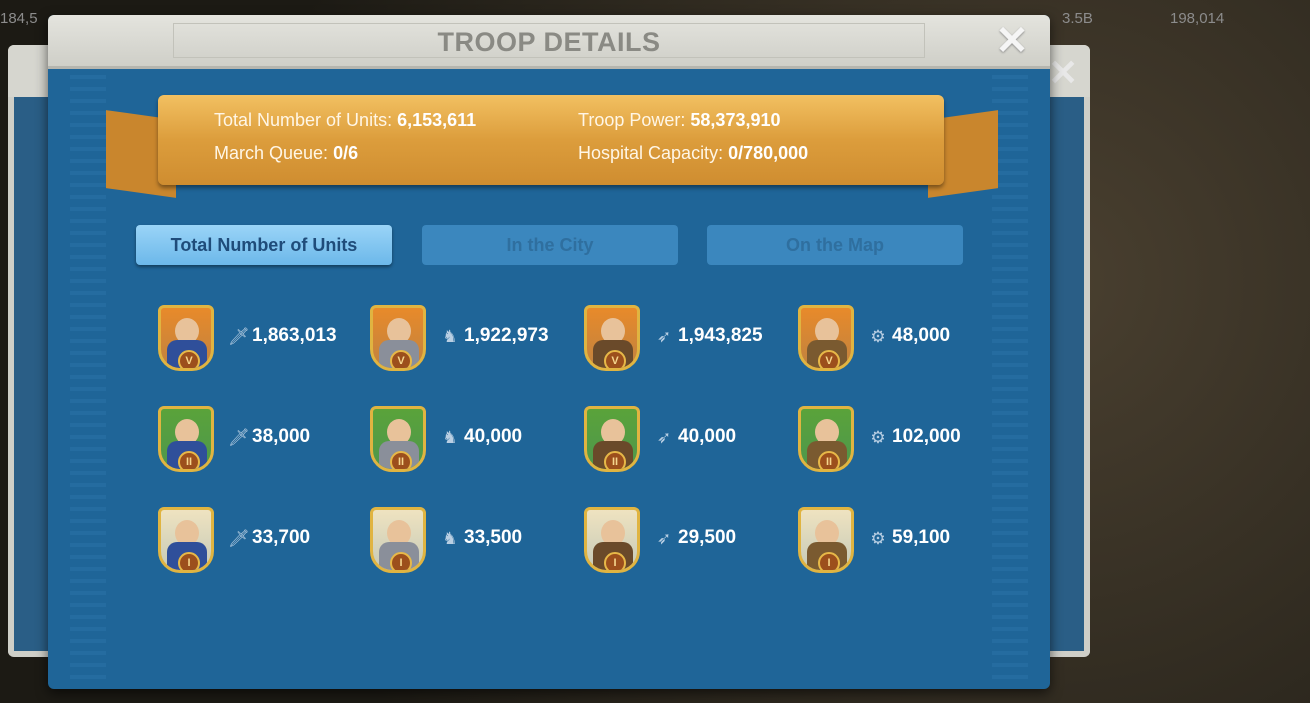 Image resolution: width=1310 pixels, height=703 pixels. I want to click on total-units-value: 6,153,611, so click(437, 120).